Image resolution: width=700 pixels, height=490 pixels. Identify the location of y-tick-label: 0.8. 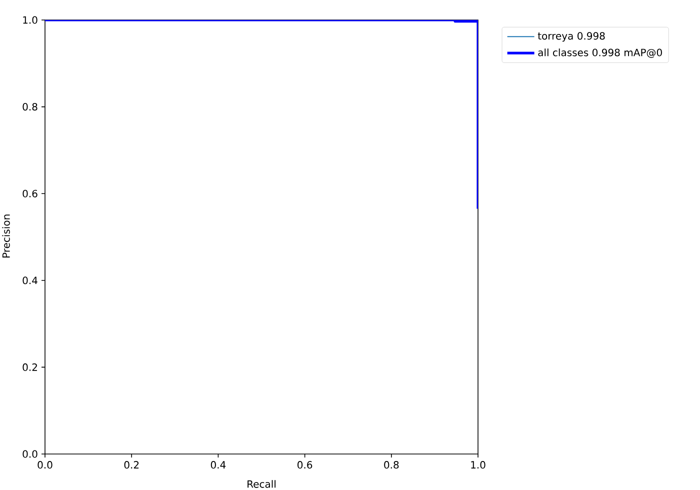
(30, 107).